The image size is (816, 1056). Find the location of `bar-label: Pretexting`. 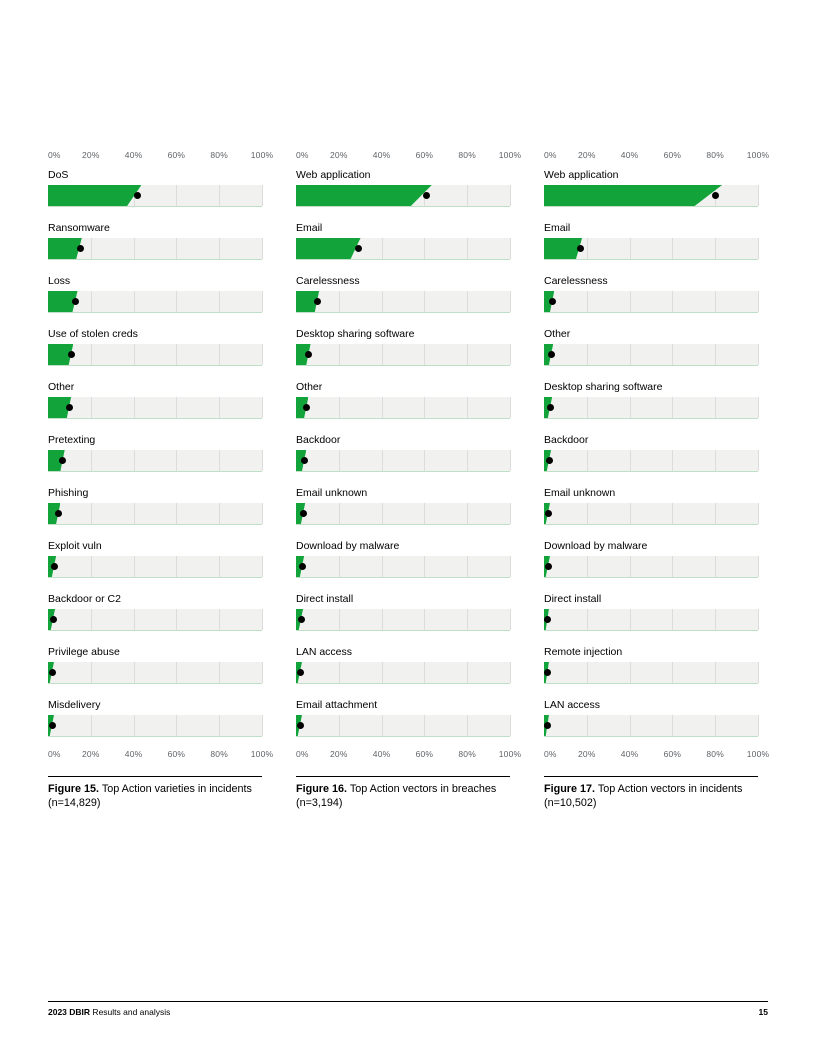

bar-label: Pretexting is located at coordinates (72, 440).